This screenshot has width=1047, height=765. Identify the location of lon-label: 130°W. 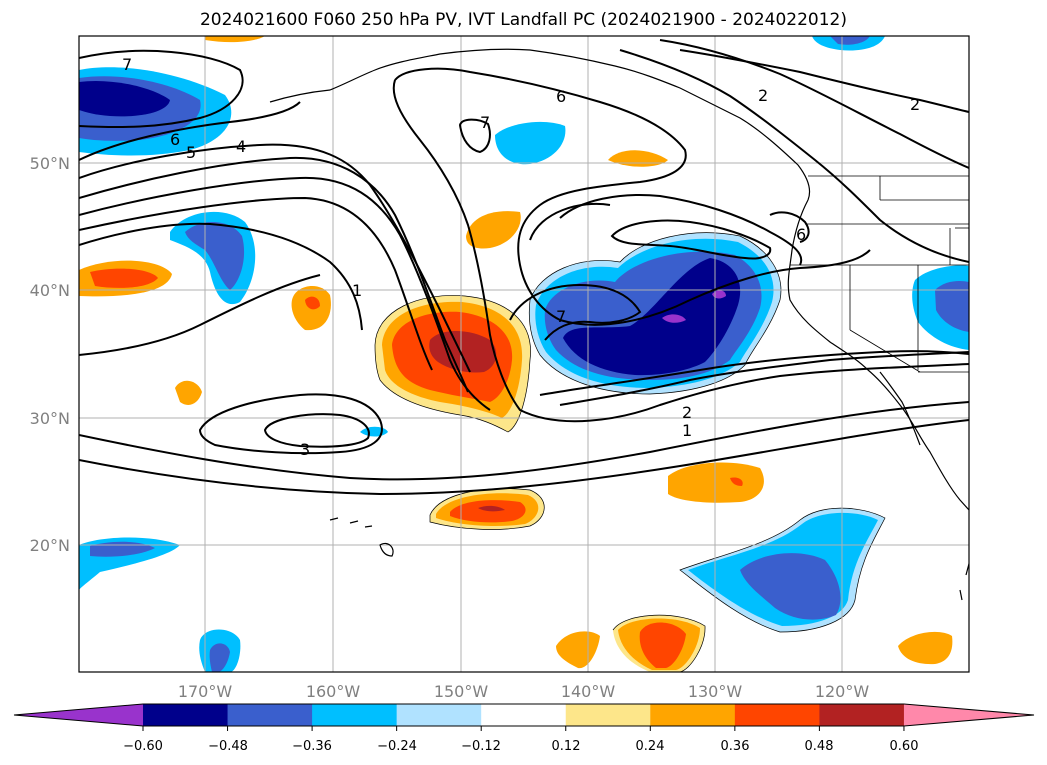
(715, 691).